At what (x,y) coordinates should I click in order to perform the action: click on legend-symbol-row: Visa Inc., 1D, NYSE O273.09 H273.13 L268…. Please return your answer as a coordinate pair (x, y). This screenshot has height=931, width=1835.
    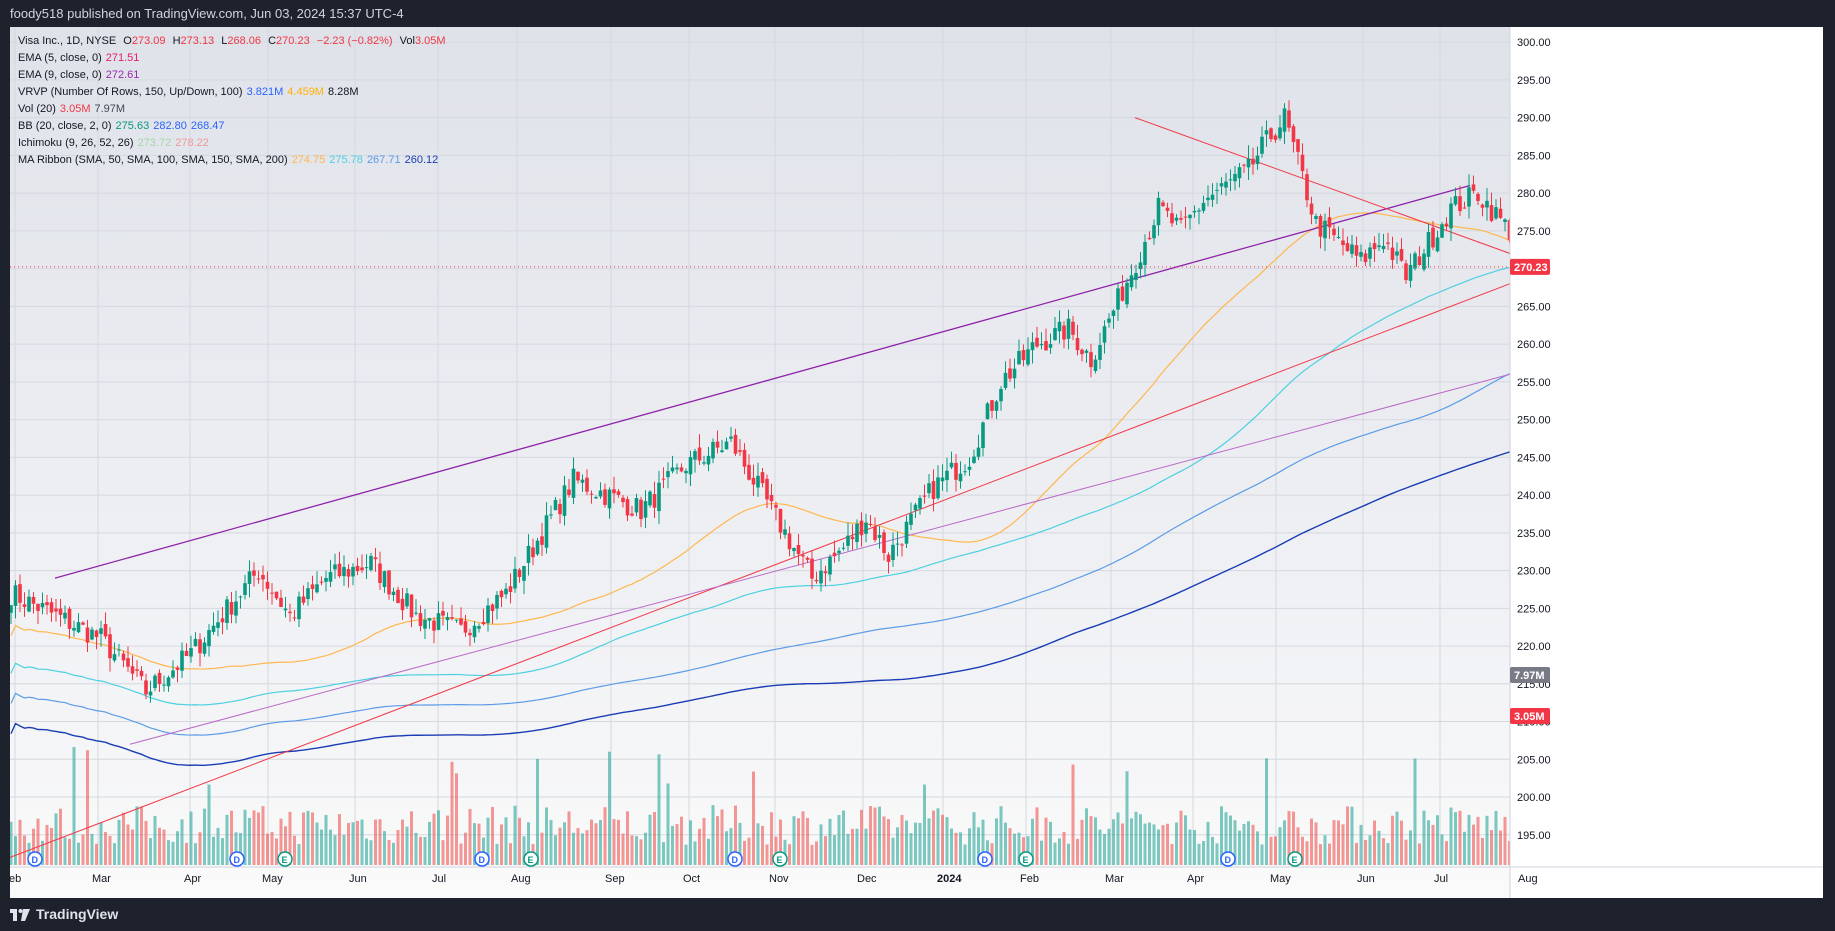
    Looking at the image, I should click on (232, 41).